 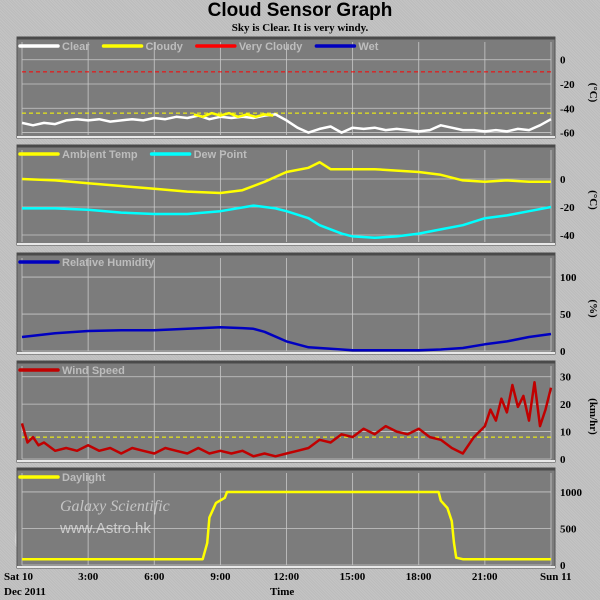 I want to click on x-tick-label: 12:00, so click(x=286, y=577).